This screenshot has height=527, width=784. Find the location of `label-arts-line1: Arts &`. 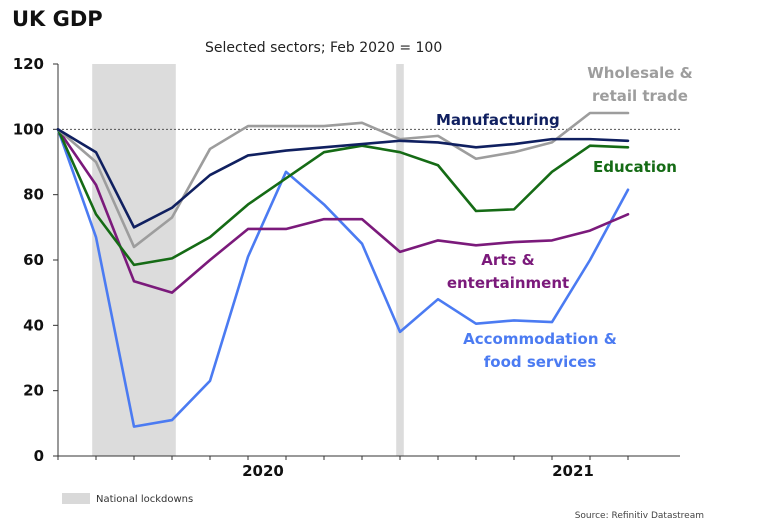

label-arts-line1: Arts & is located at coordinates (507, 260).